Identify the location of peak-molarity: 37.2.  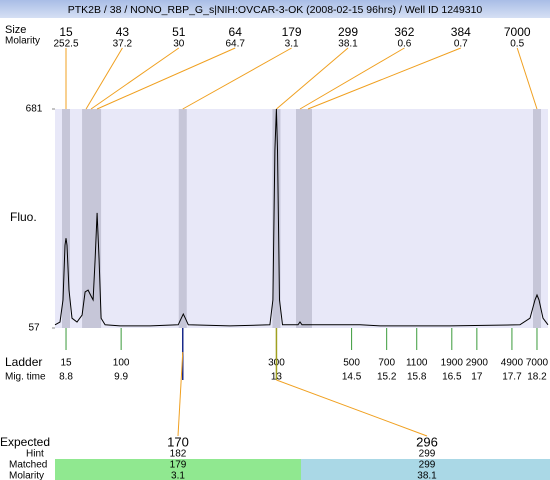
(123, 44).